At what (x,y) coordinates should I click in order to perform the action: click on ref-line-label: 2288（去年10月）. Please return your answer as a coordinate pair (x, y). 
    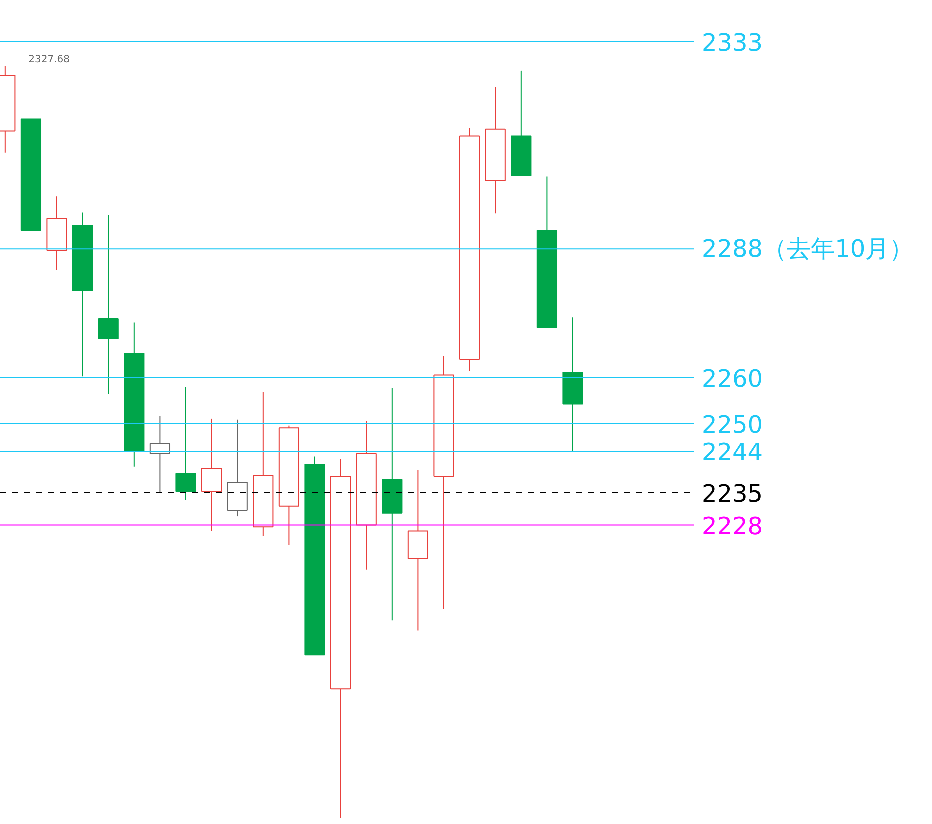
    Looking at the image, I should click on (808, 249).